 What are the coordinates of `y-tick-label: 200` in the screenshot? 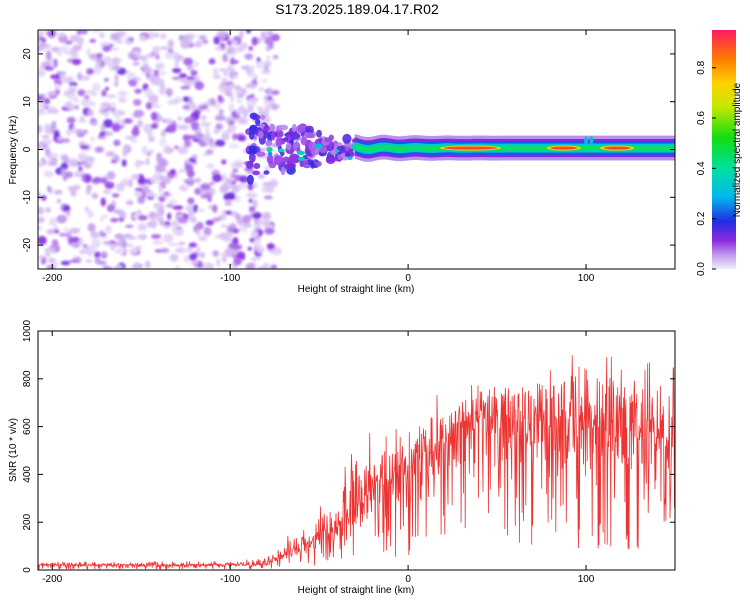 It's located at (27, 521).